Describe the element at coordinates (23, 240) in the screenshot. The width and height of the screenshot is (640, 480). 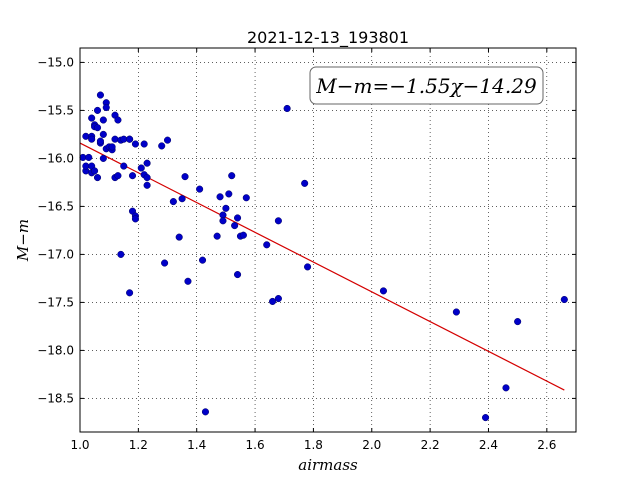
I see `y-axis-label: M−m` at that location.